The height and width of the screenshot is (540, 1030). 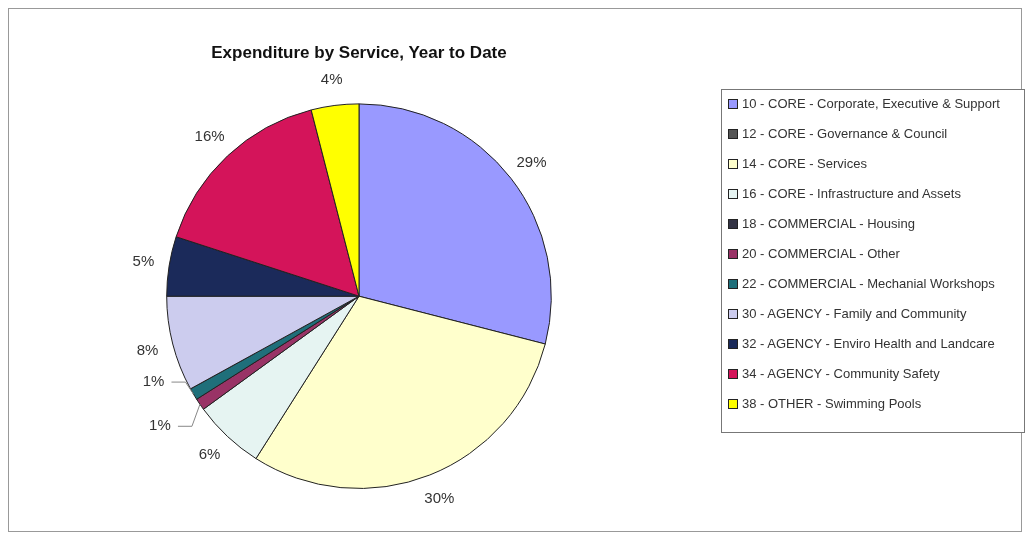 I want to click on data-label: 6%, so click(x=209, y=454).